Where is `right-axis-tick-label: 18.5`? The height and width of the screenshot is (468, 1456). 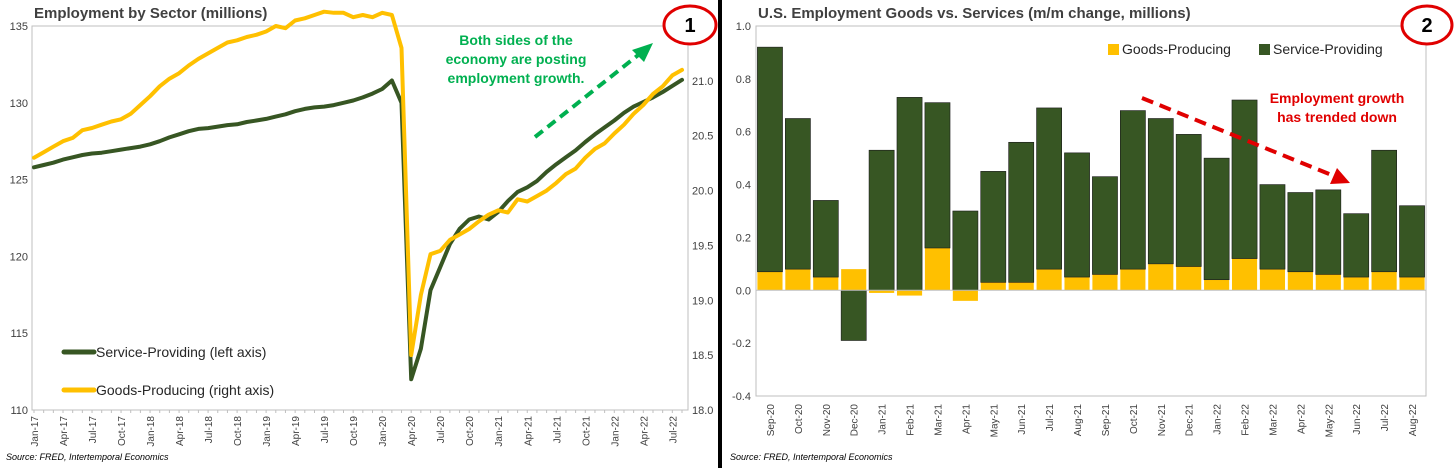 right-axis-tick-label: 18.5 is located at coordinates (702, 356).